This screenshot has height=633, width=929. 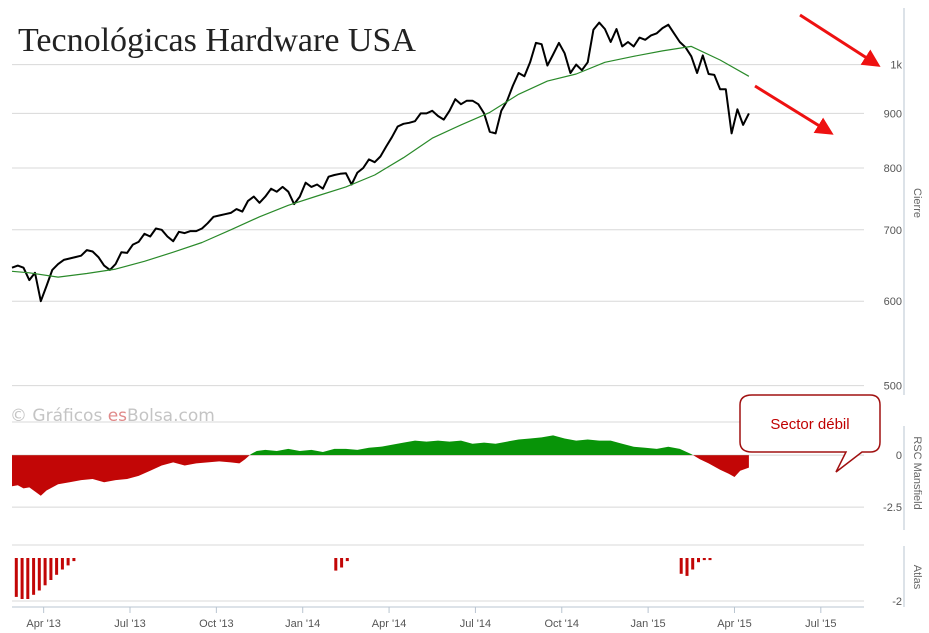 I want to click on rsc-mansfield-area, so click(x=380, y=465).